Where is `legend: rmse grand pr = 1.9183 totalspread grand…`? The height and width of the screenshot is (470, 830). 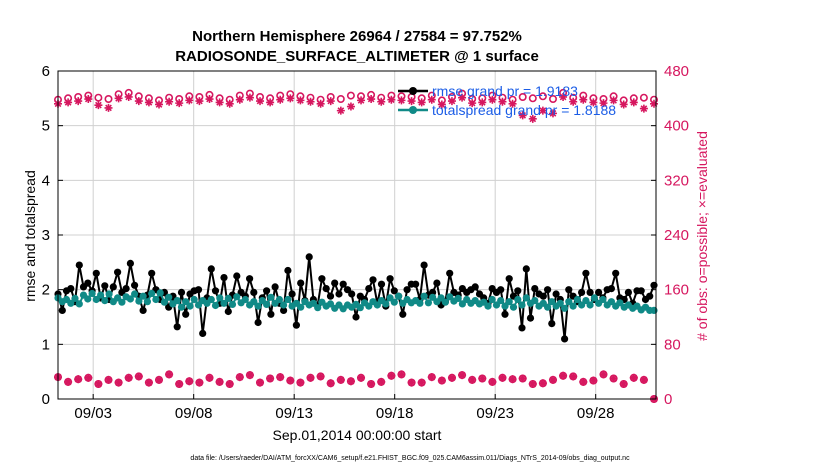
legend: rmse grand pr = 1.9183 totalspread grand… is located at coordinates (507, 100).